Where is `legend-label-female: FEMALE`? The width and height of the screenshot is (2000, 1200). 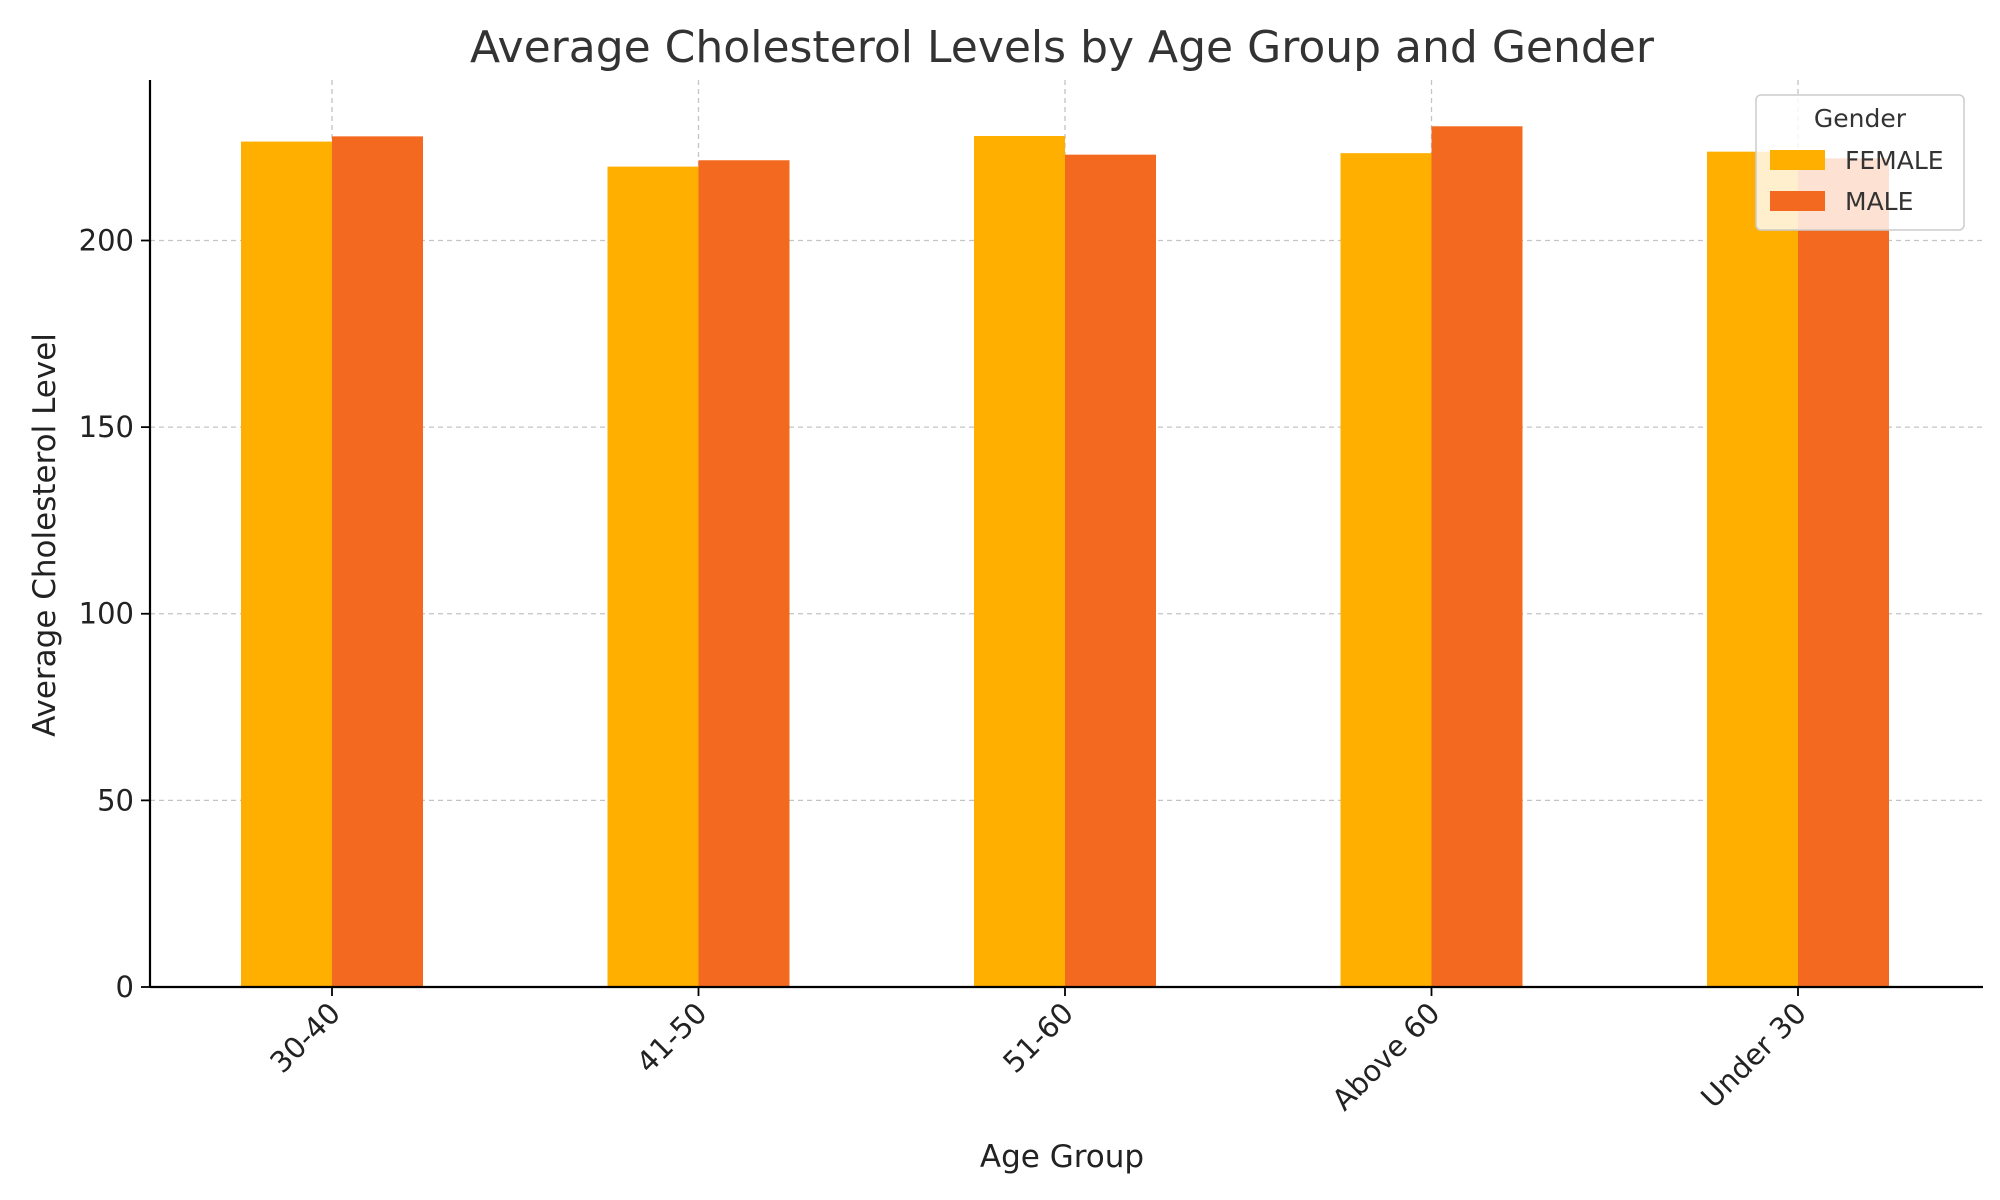 legend-label-female: FEMALE is located at coordinates (1894, 160).